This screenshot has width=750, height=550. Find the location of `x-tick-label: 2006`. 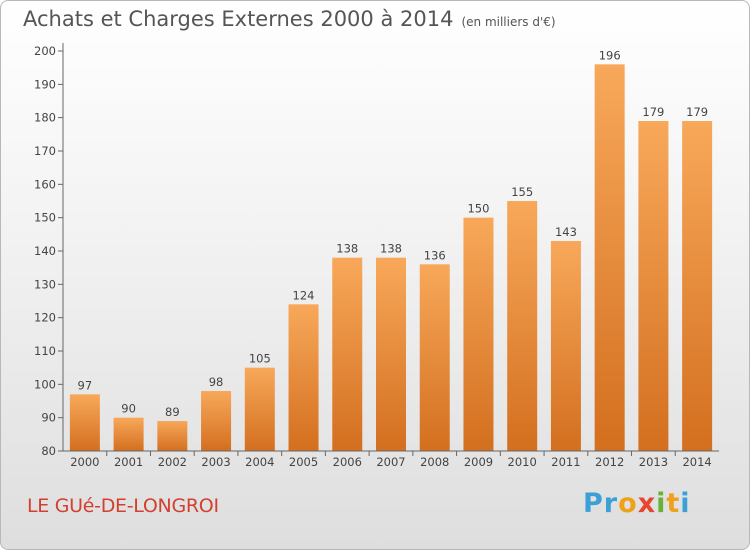

x-tick-label: 2006 is located at coordinates (347, 462).